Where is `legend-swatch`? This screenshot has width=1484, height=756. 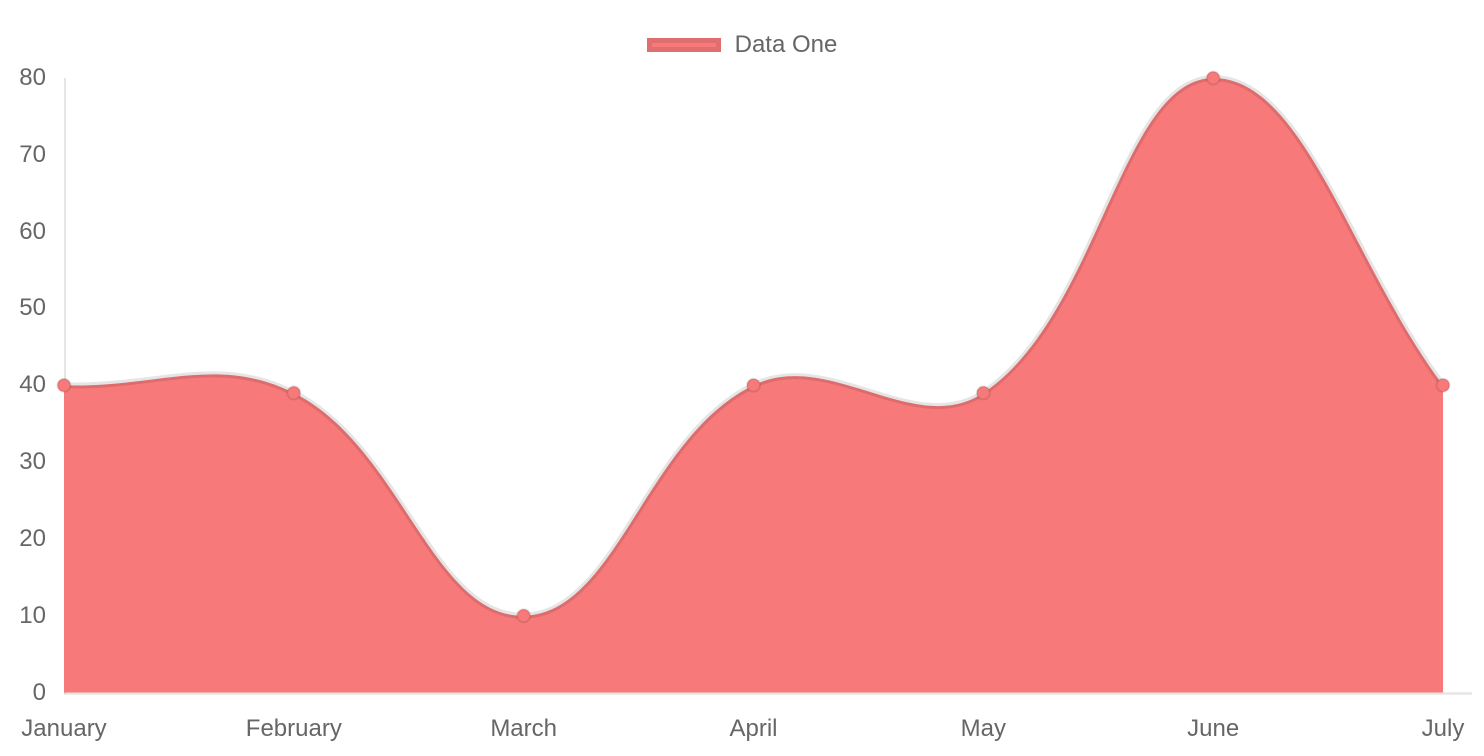 legend-swatch is located at coordinates (683, 45).